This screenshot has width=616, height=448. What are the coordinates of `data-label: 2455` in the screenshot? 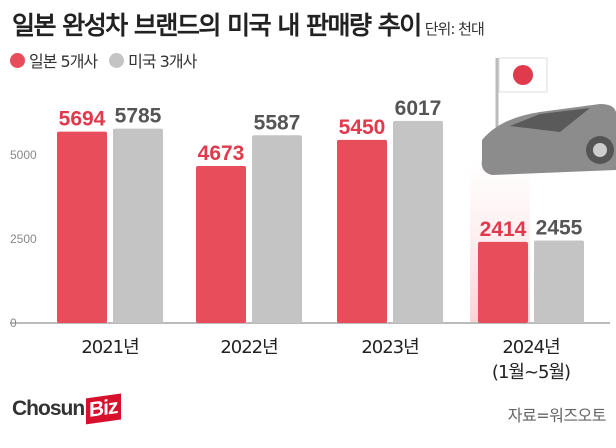 It's located at (559, 228).